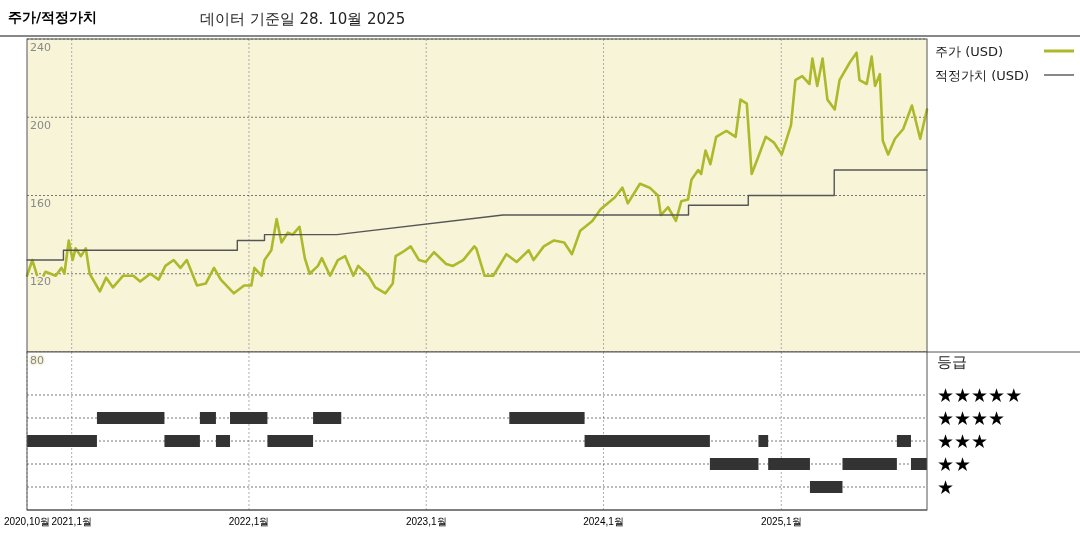  Describe the element at coordinates (40, 125) in the screenshot. I see `y-tick-label: 200` at that location.